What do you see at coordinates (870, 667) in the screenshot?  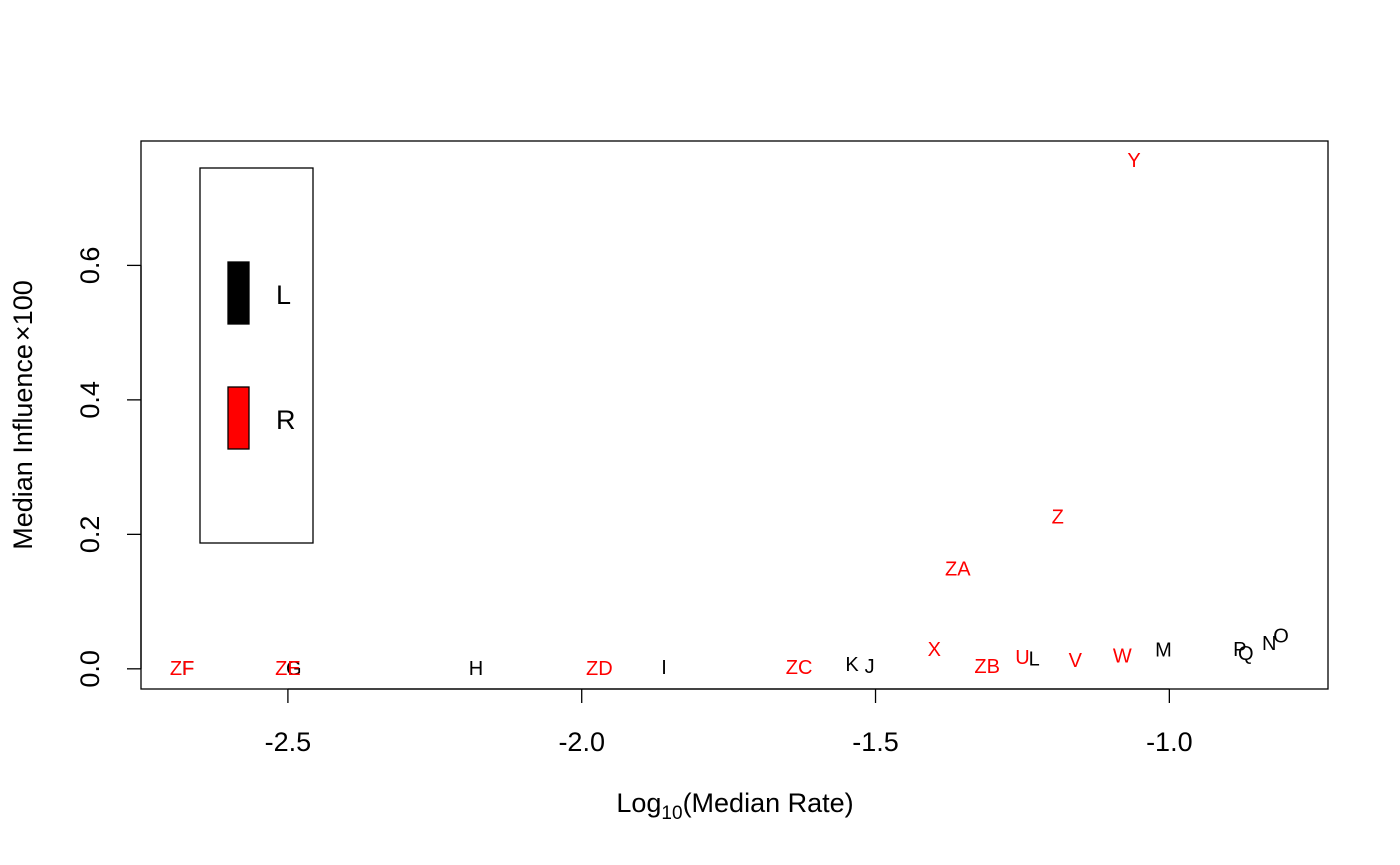 I see `point-label-j: J` at bounding box center [870, 667].